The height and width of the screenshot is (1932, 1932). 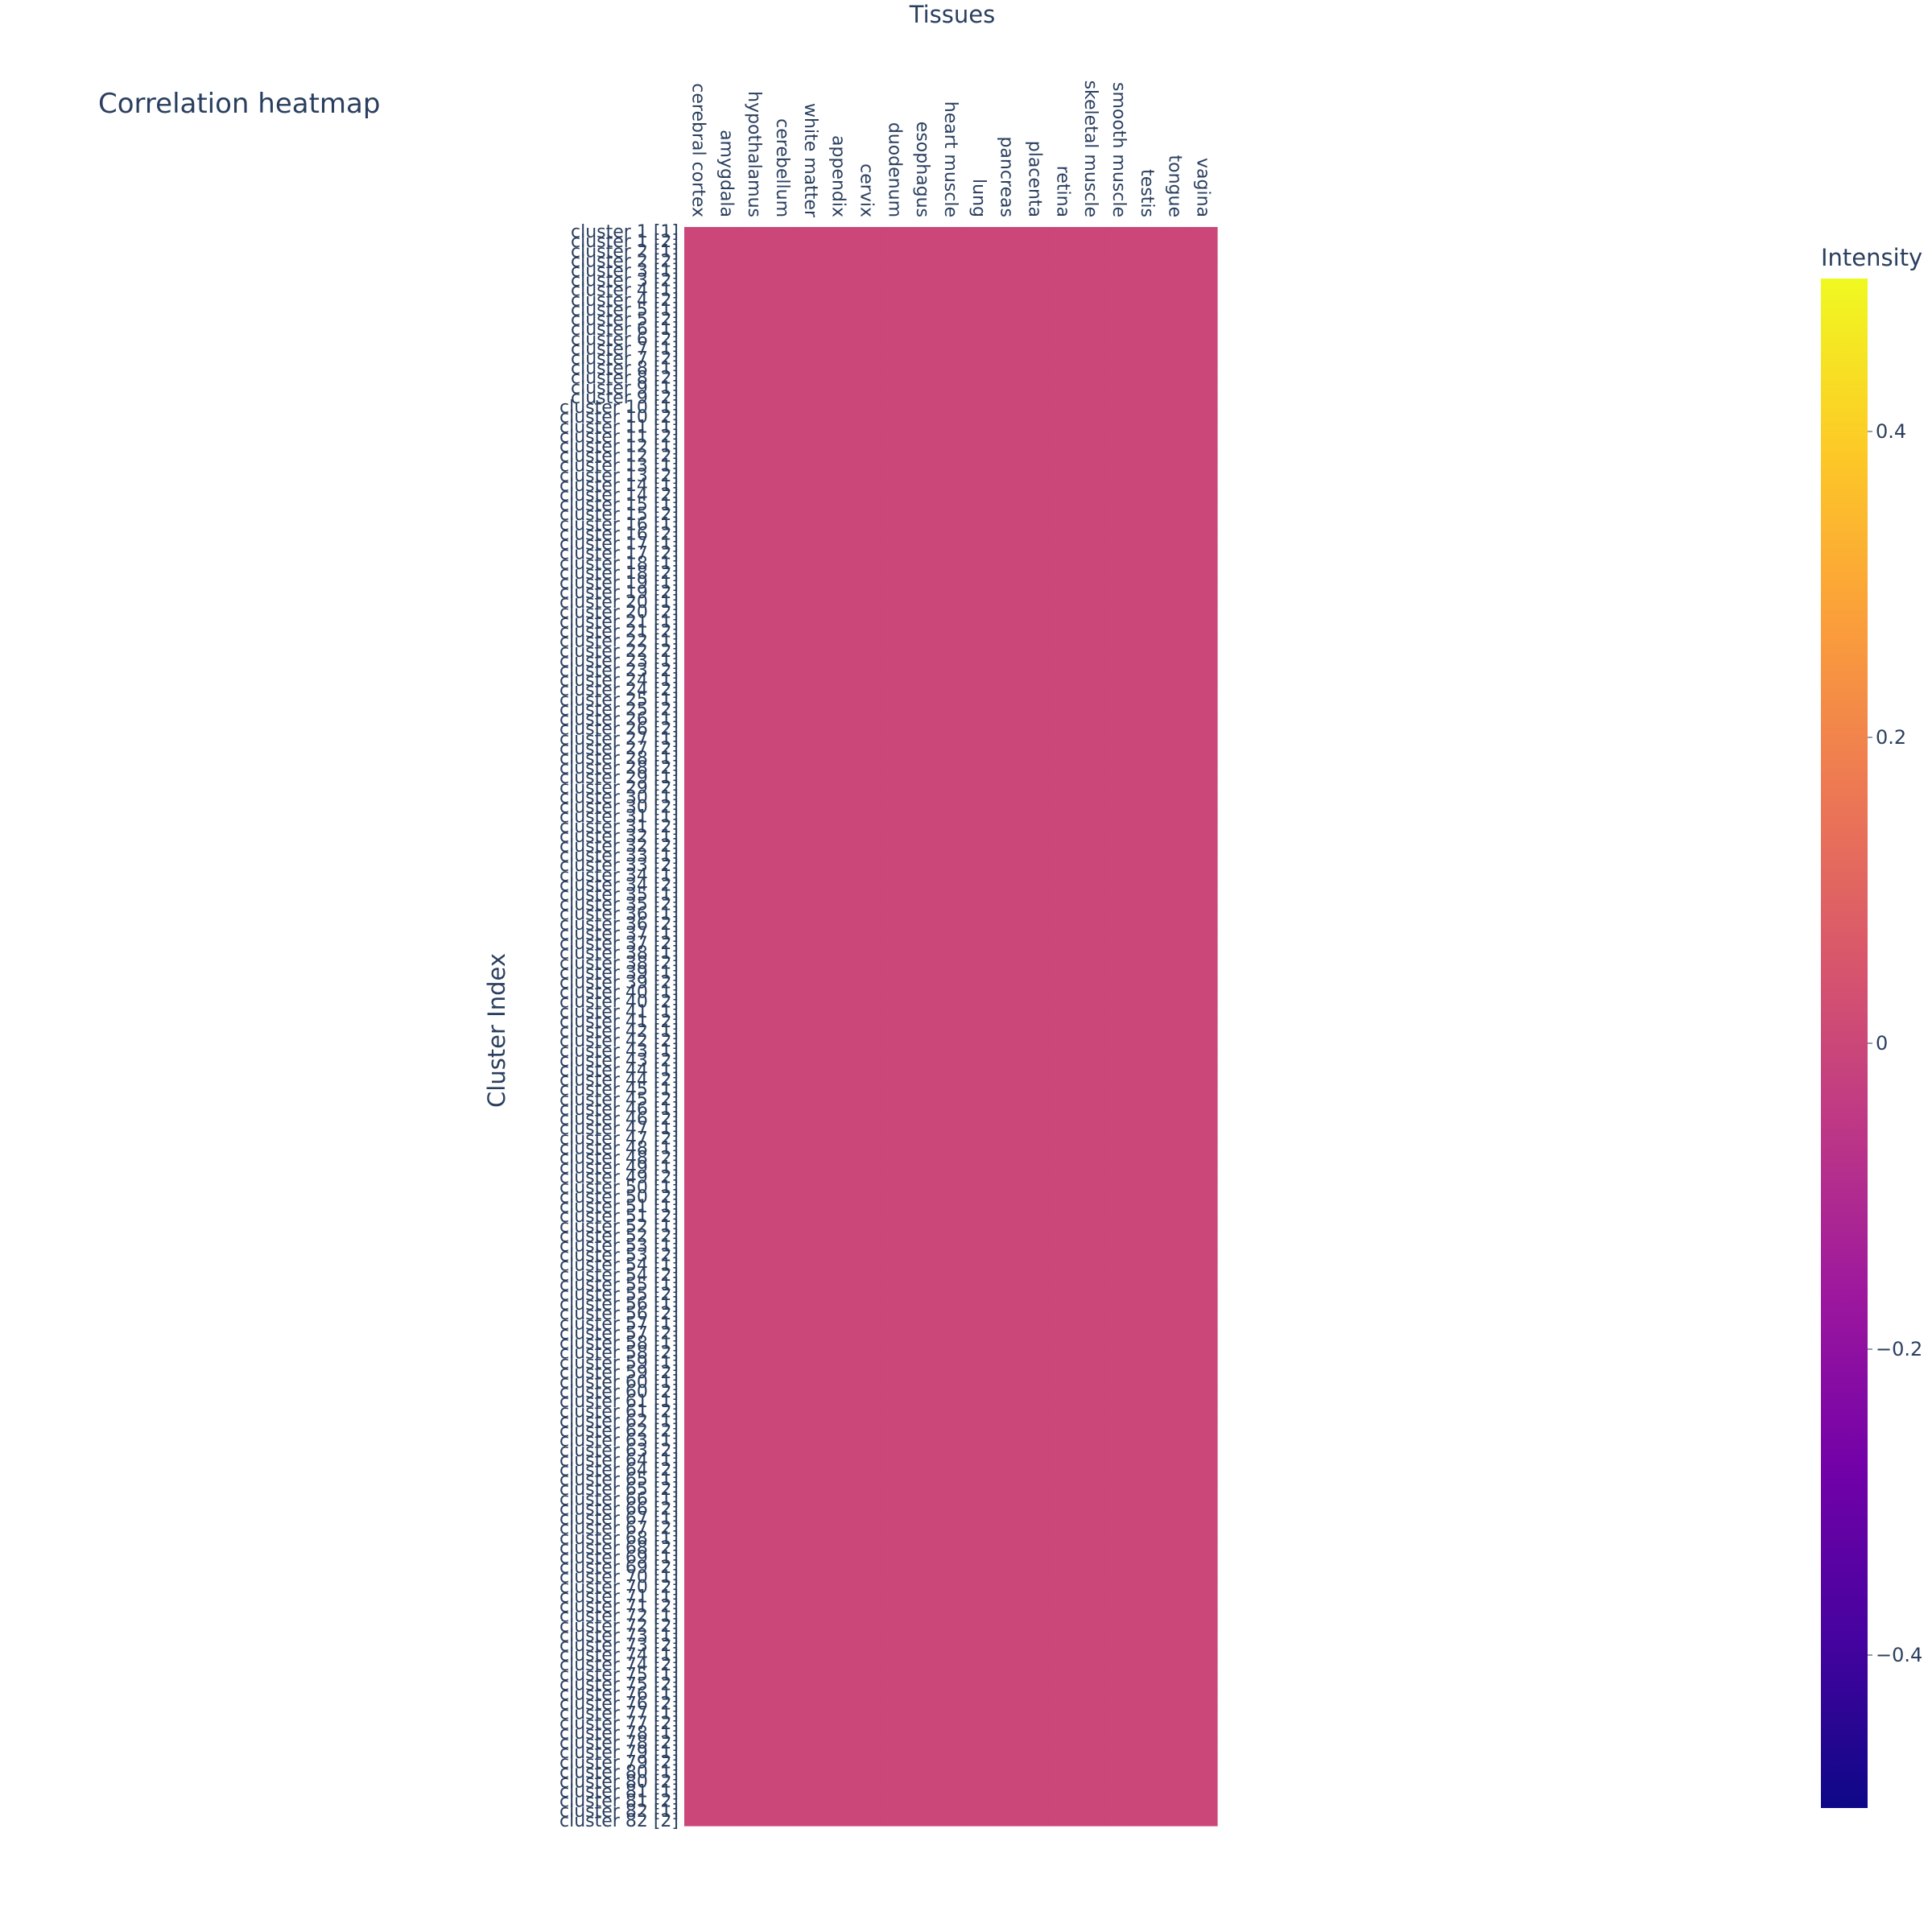 I want to click on y-tick-label: cluster 56 [2], so click(x=619, y=1314).